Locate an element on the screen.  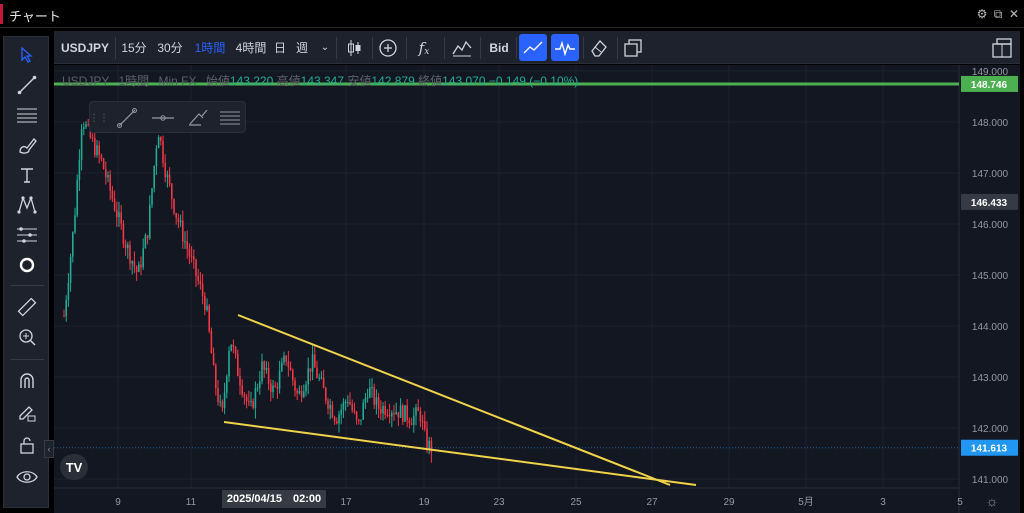
pattern-icon is located at coordinates (27, 204).